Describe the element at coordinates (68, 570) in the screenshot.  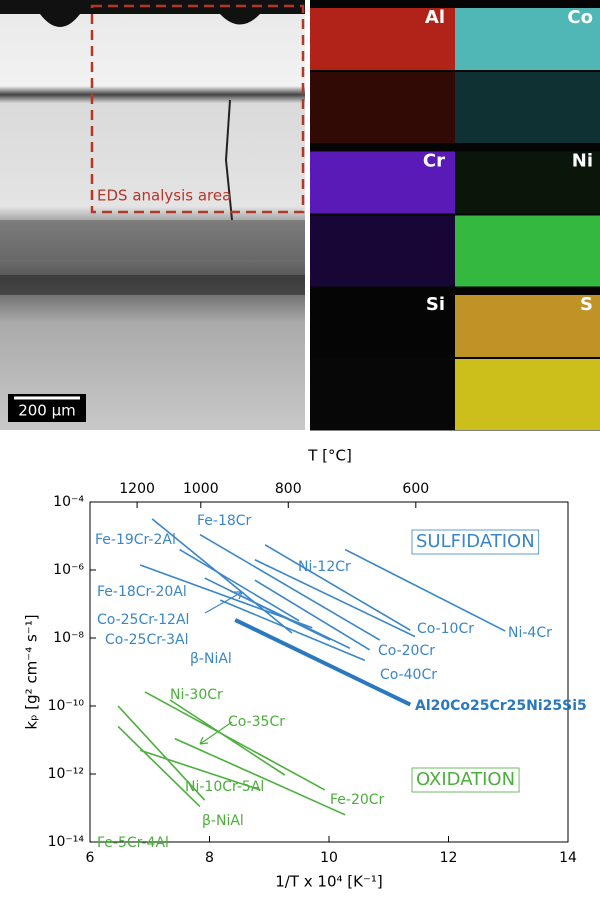
I see `y-tick-label: 10⁻⁶` at that location.